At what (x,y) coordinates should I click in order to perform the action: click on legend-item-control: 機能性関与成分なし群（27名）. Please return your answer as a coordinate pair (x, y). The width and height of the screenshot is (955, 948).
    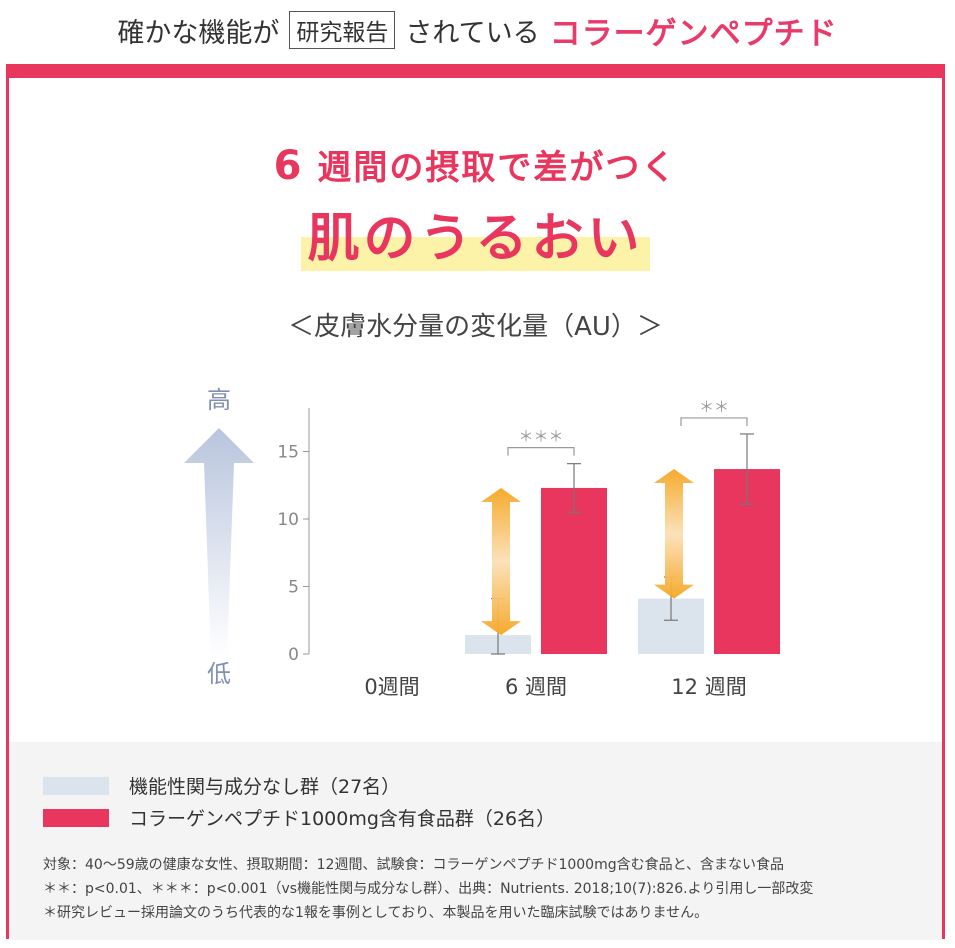
    Looking at the image, I should click on (221, 785).